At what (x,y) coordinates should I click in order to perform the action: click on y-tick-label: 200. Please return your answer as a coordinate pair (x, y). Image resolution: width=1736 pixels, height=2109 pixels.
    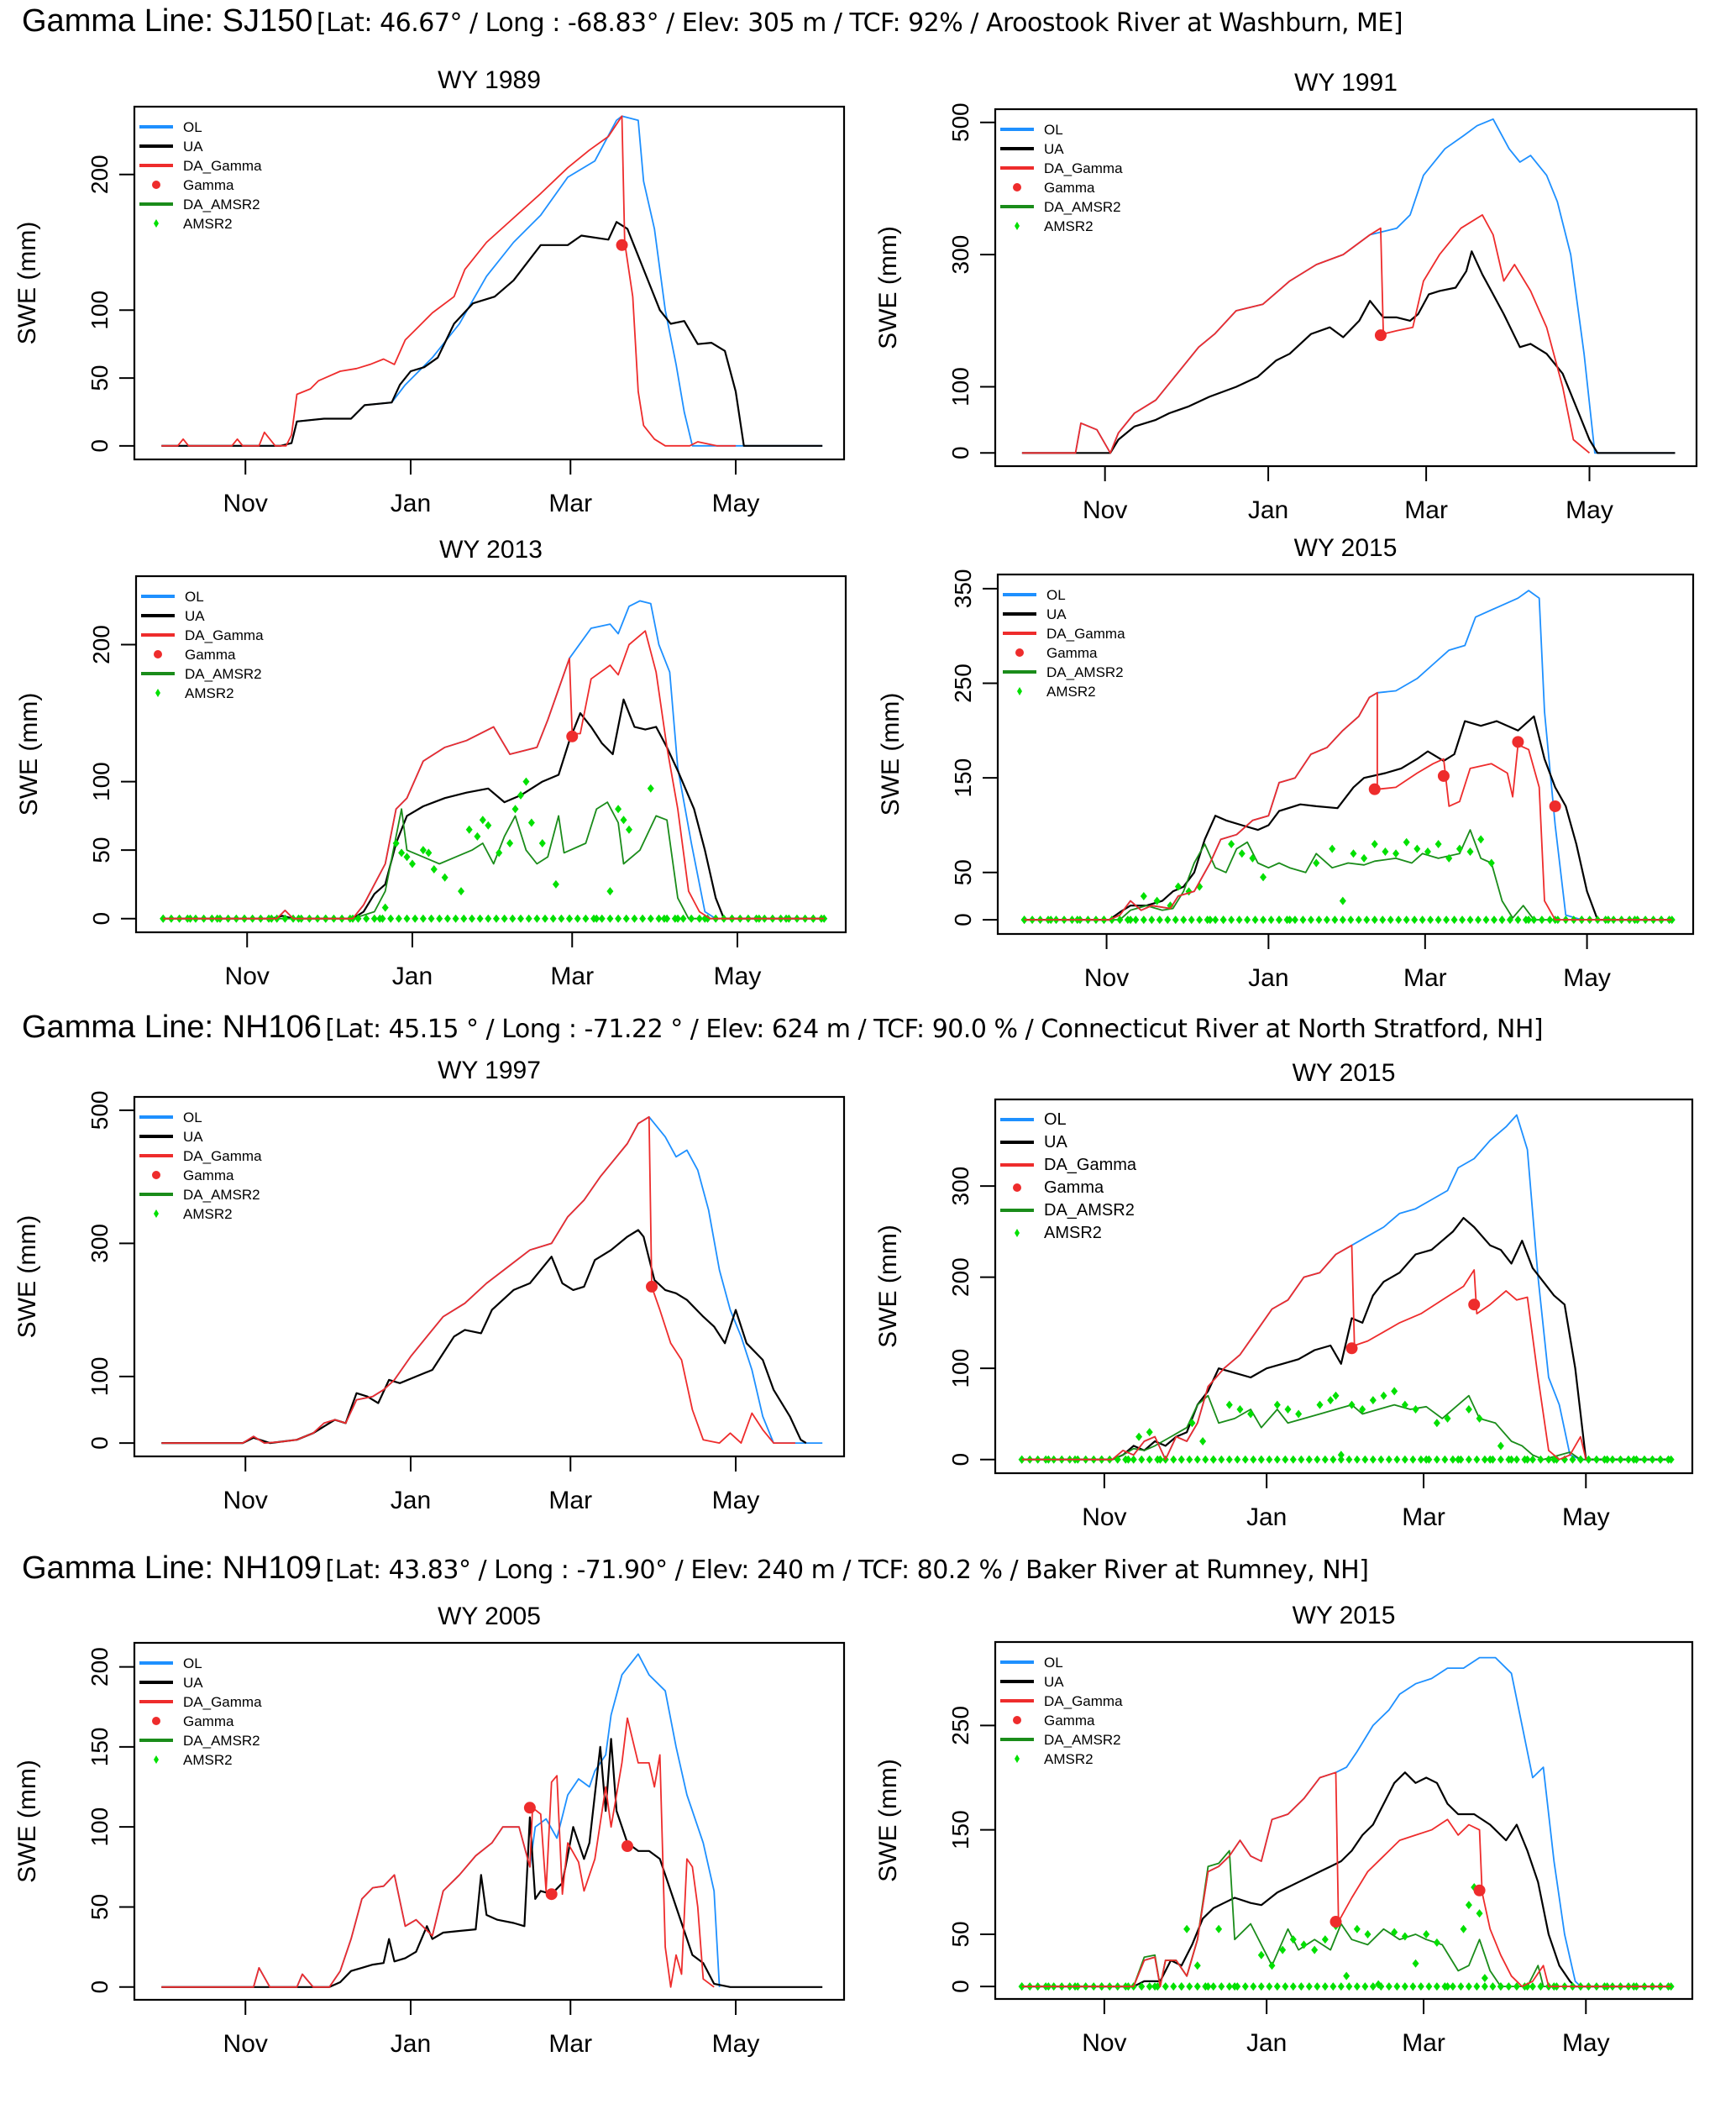
    Looking at the image, I should click on (100, 1667).